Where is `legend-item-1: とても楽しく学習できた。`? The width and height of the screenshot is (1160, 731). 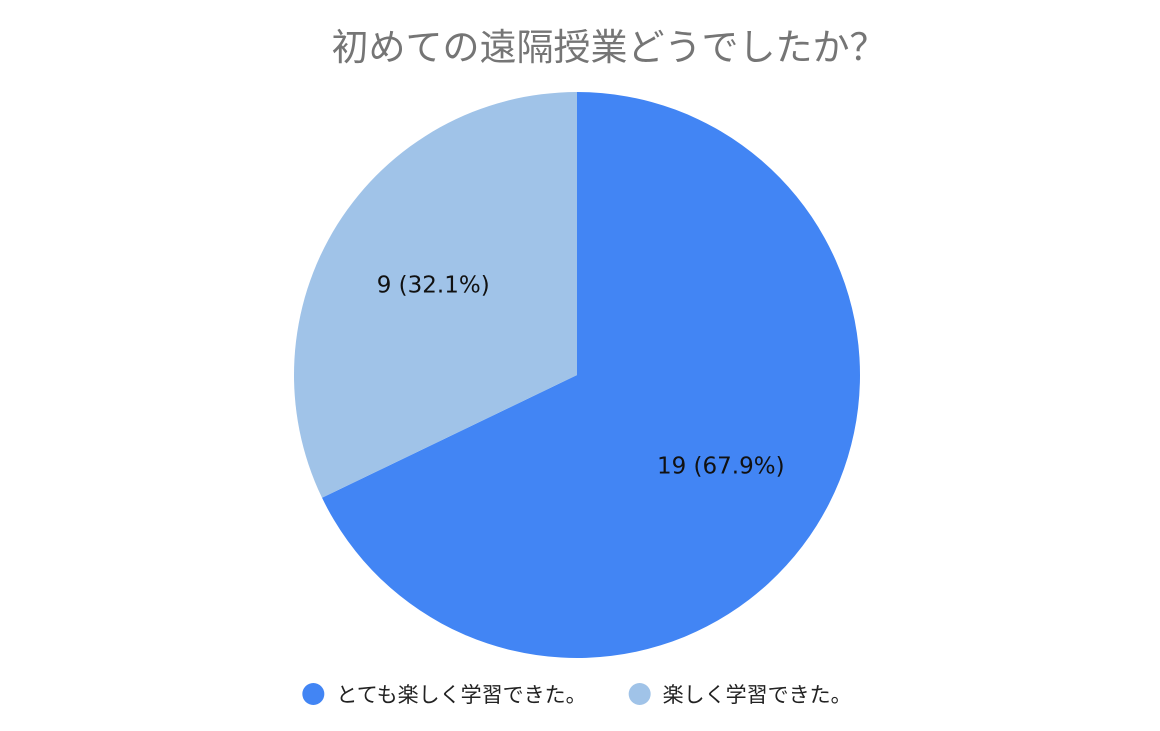 legend-item-1: とても楽しく学習できた。 is located at coordinates (444, 695).